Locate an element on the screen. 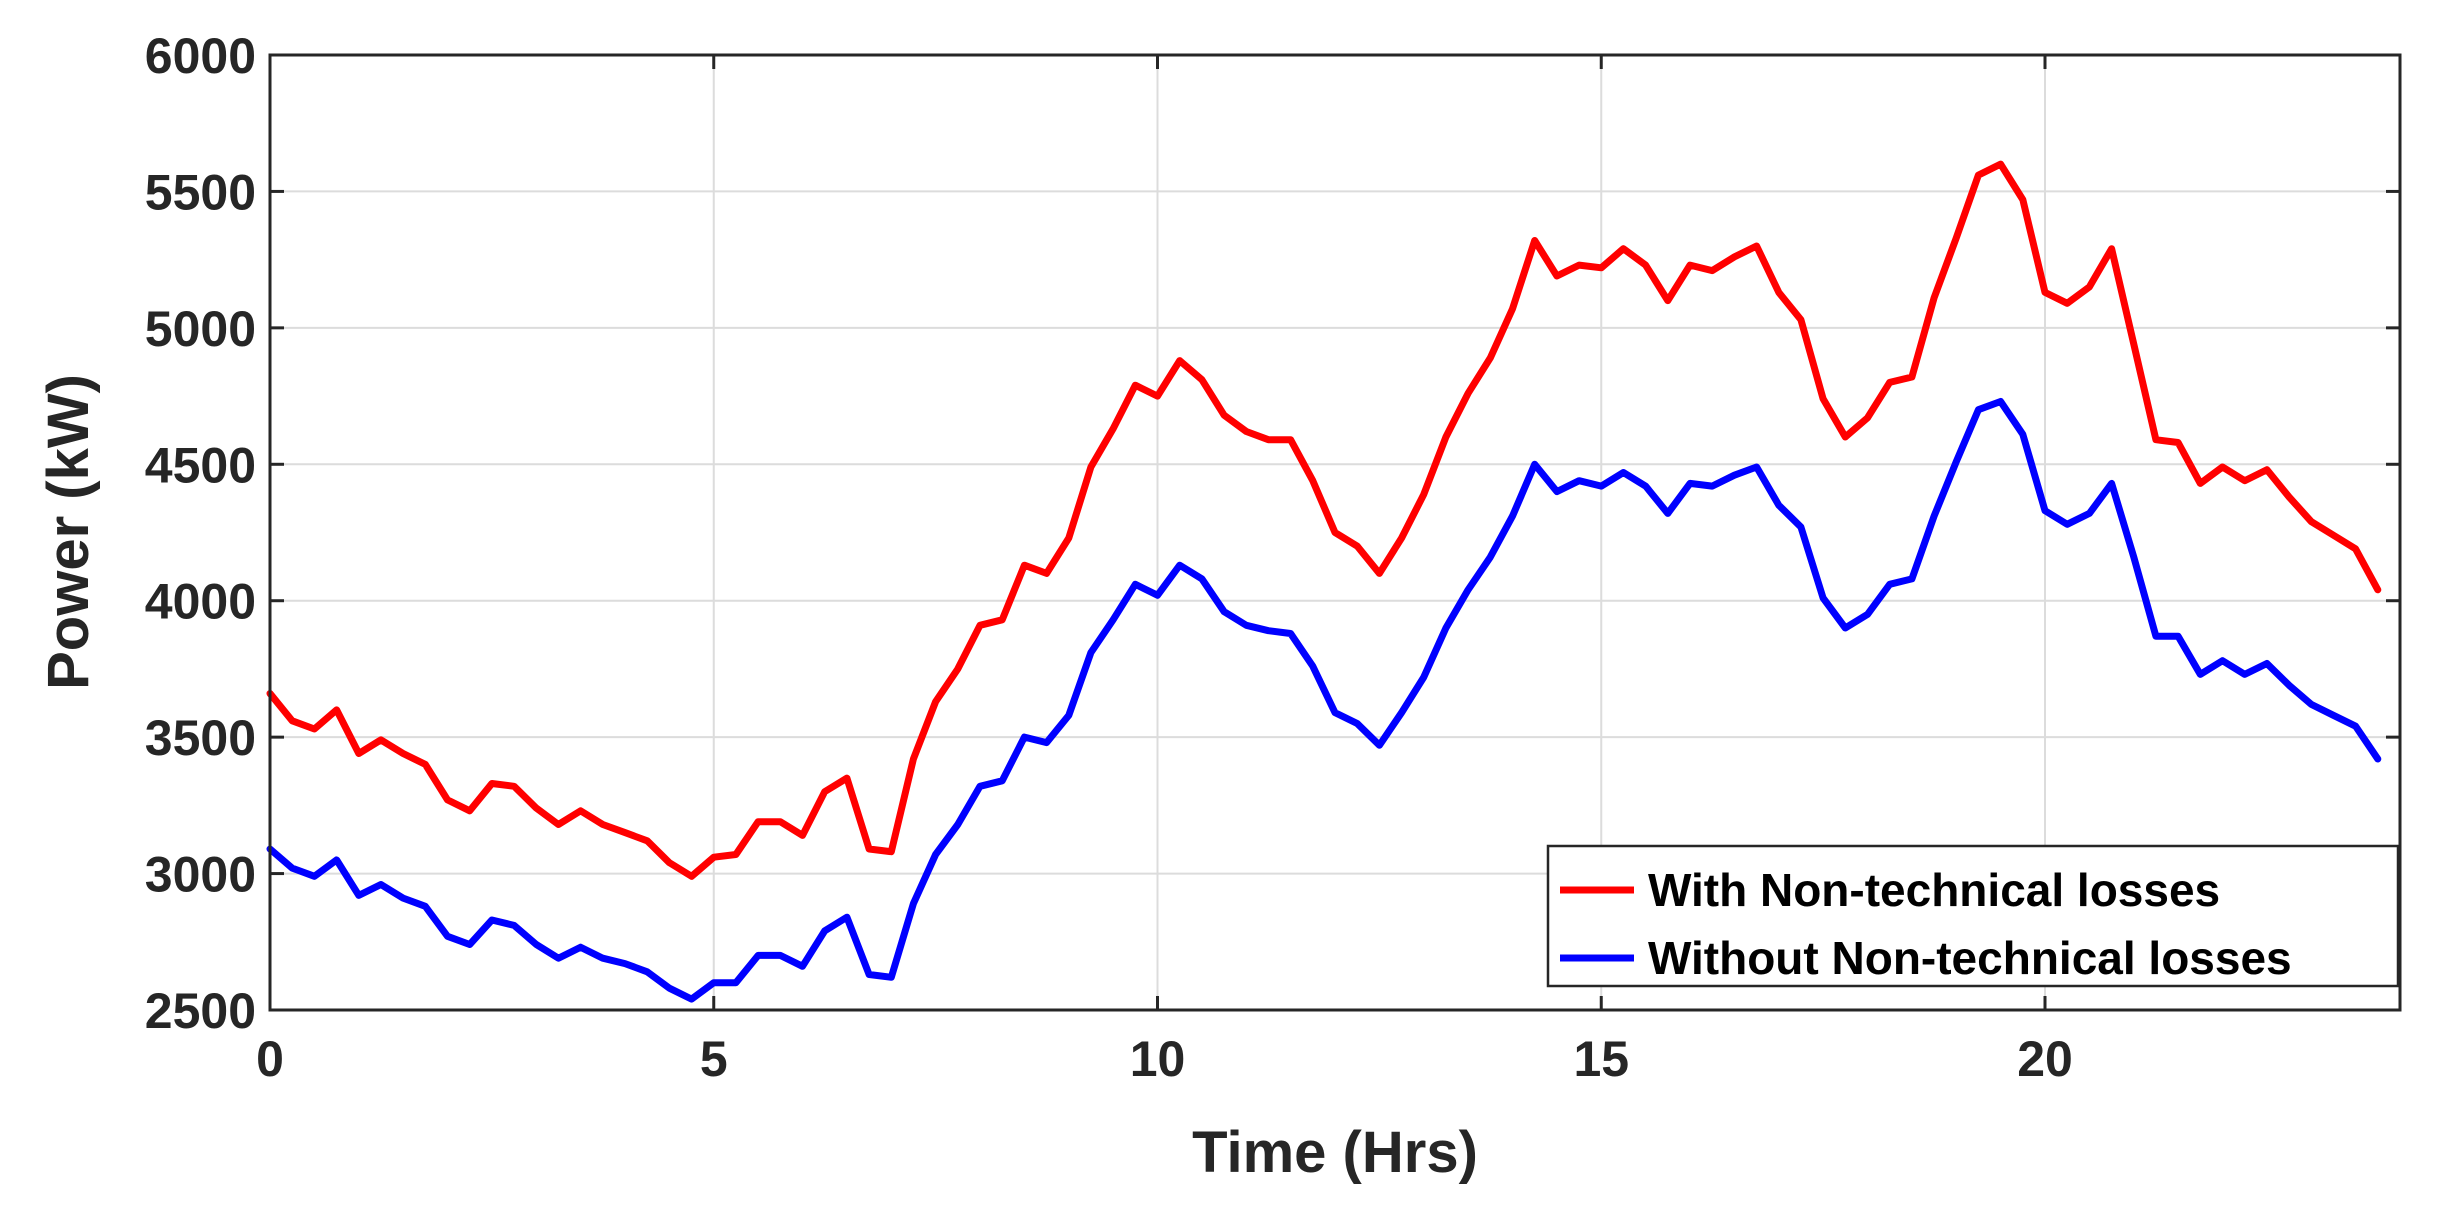  y-tick-label: 5000 is located at coordinates (200, 329).